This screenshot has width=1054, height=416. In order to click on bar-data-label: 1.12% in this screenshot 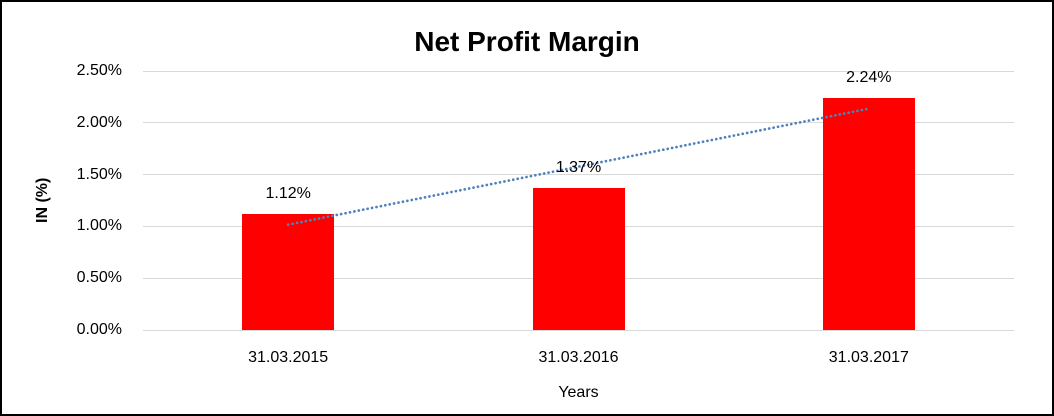, I will do `click(288, 193)`.